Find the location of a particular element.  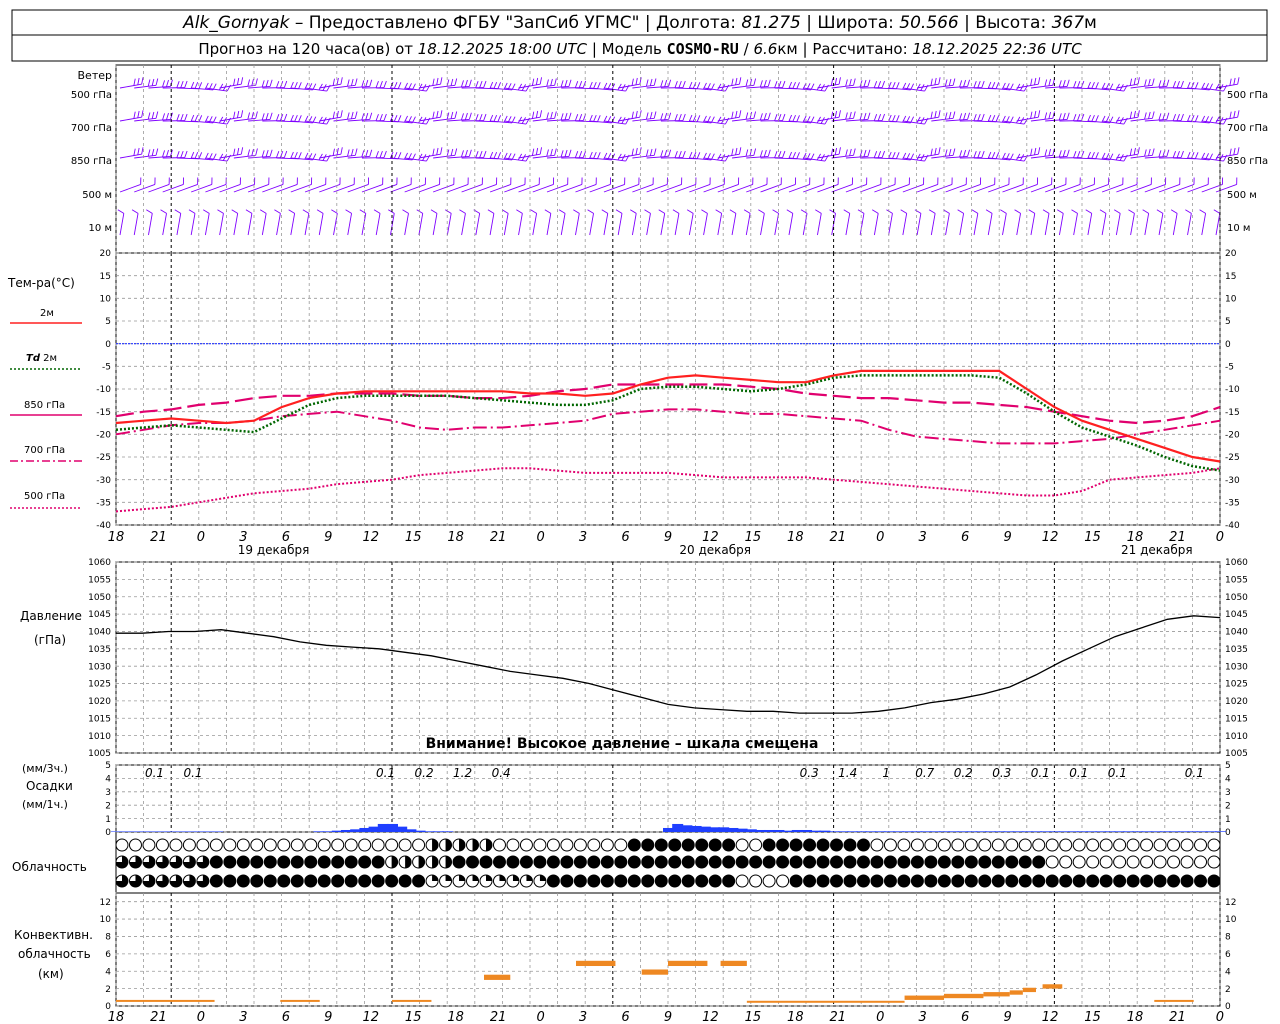

hour-tick-label: 9 is located at coordinates (668, 537).